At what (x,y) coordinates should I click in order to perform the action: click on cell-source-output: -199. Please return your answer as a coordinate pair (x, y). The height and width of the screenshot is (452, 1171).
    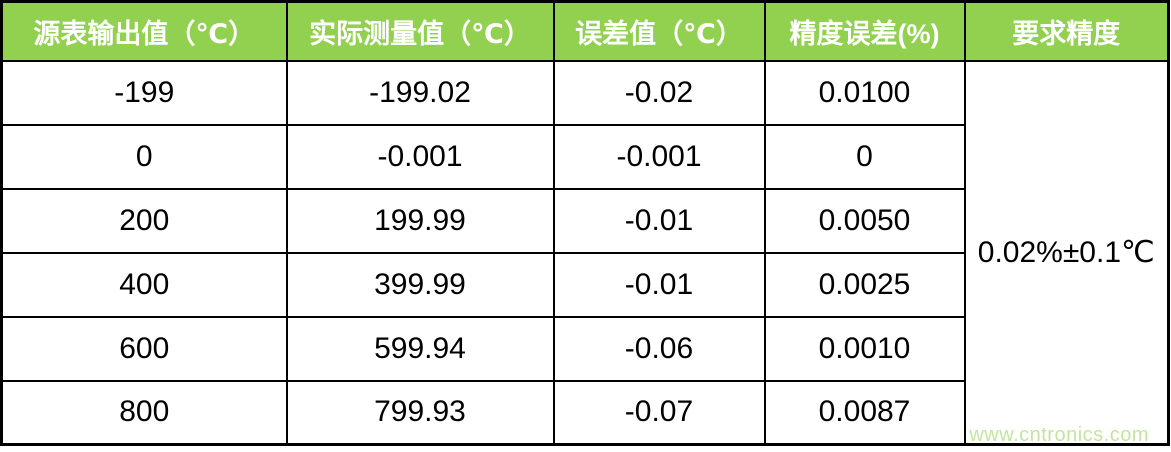
    Looking at the image, I should click on (144, 92).